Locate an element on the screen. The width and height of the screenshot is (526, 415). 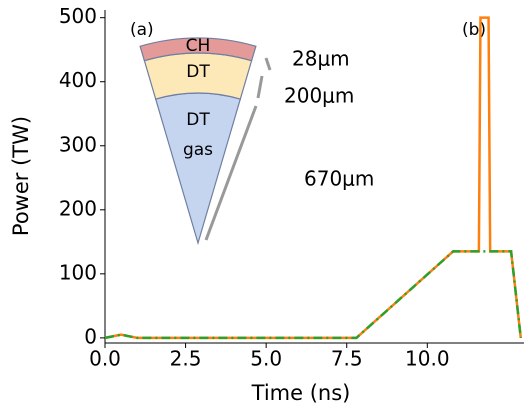
thickness-label: 200μm is located at coordinates (319, 96).